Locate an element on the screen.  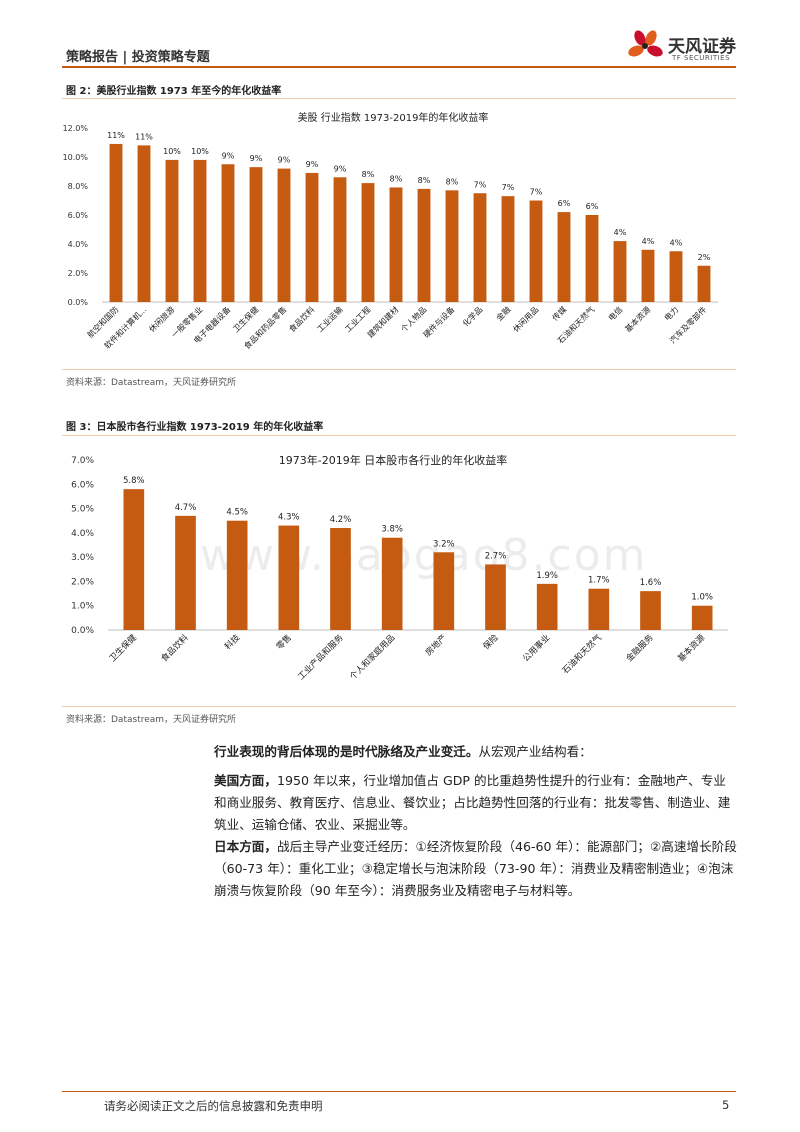
data-label: 4% is located at coordinates (648, 241).